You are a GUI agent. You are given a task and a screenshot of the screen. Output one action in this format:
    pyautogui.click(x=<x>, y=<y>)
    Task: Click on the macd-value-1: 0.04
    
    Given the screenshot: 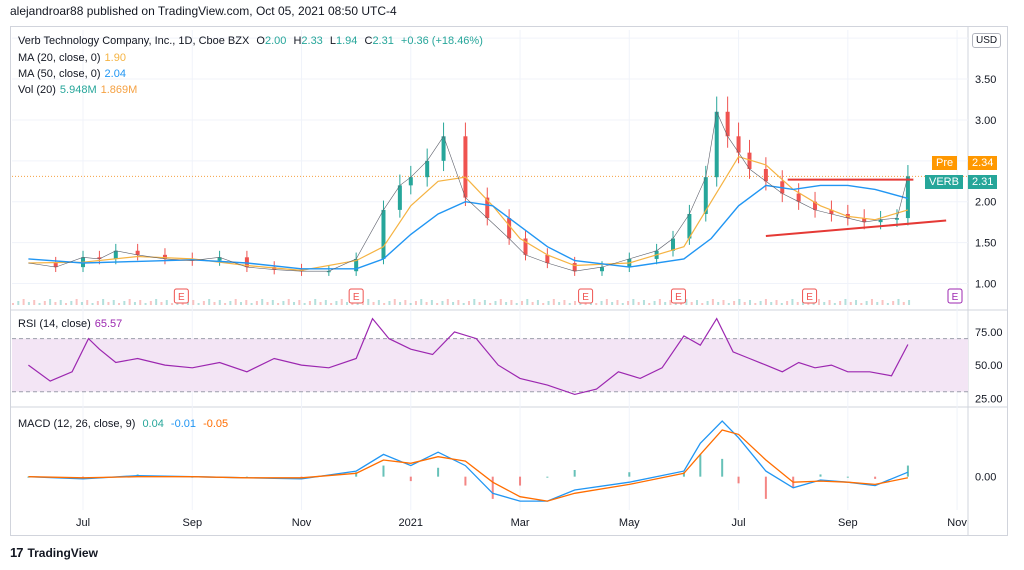 What is the action you would take?
    pyautogui.click(x=153, y=424)
    